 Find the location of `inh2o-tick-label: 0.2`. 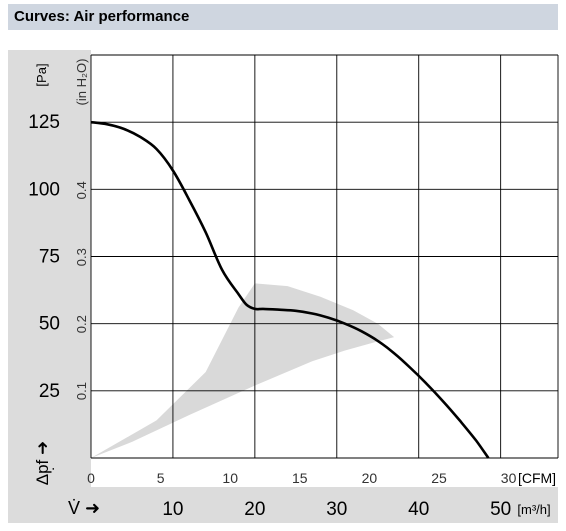

inh2o-tick-label: 0.2 is located at coordinates (81, 324).